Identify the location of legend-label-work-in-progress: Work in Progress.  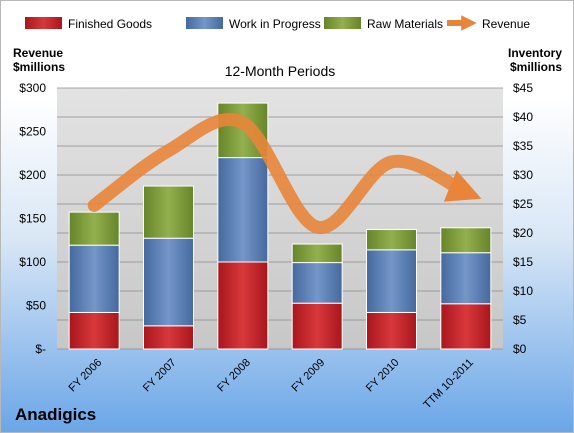
(275, 24).